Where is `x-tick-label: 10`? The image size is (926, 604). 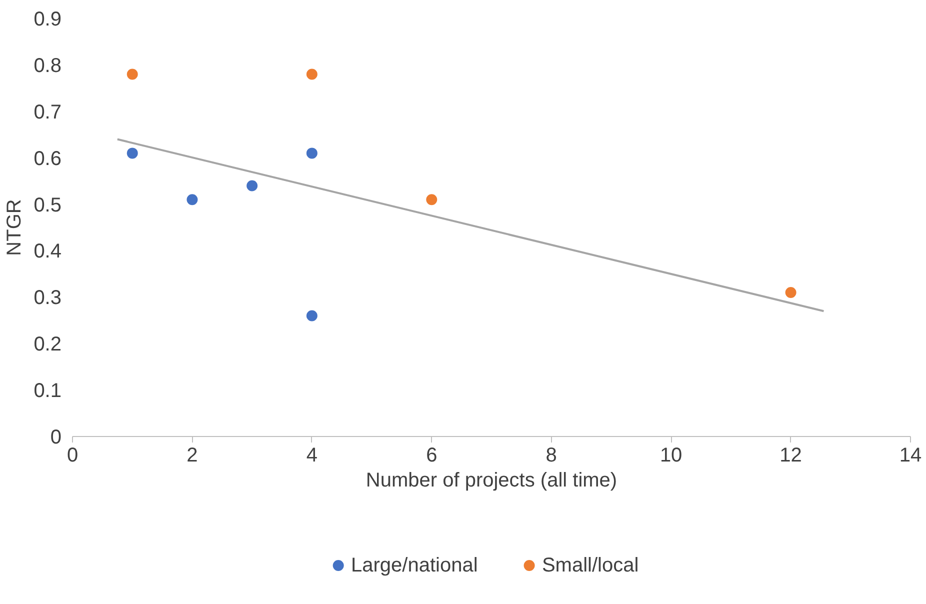 x-tick-label: 10 is located at coordinates (671, 455).